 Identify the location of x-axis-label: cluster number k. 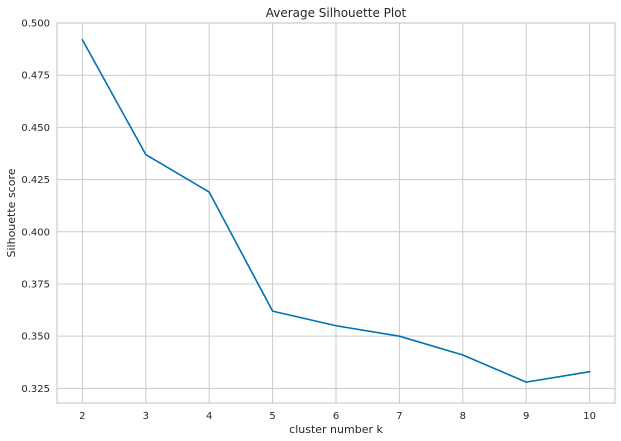
(336, 429).